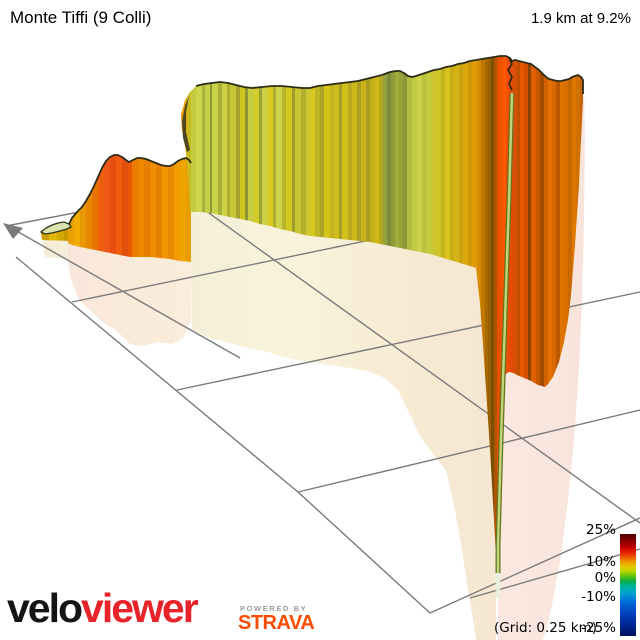  What do you see at coordinates (186, 124) in the screenshot?
I see `wall-notch` at bounding box center [186, 124].